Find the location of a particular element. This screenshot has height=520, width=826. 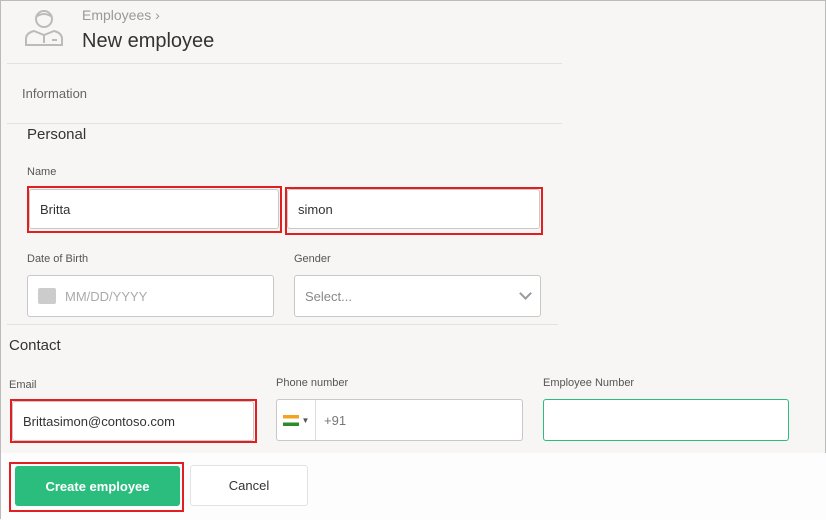

employee-number-input is located at coordinates (666, 420).